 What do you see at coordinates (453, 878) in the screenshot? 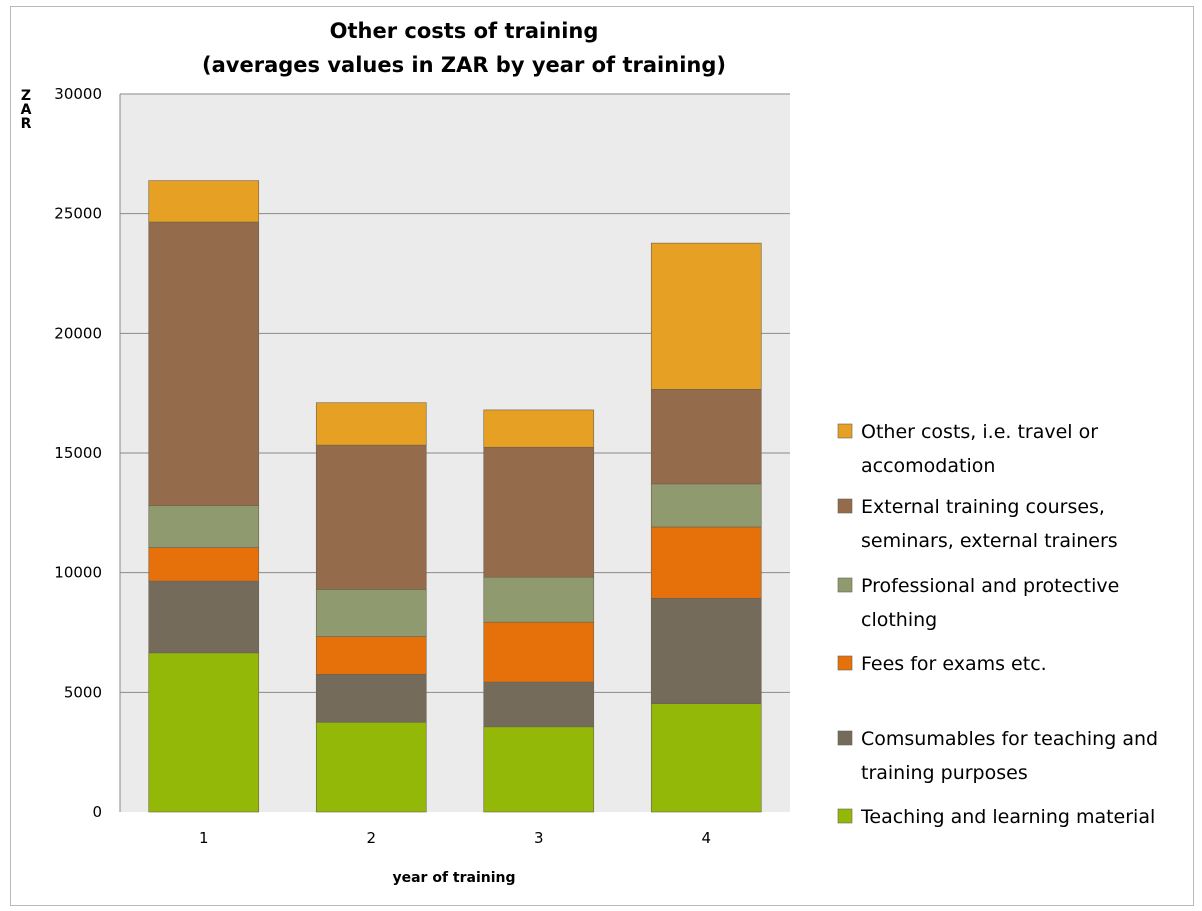
I see `x-axis-title: year of training` at bounding box center [453, 878].